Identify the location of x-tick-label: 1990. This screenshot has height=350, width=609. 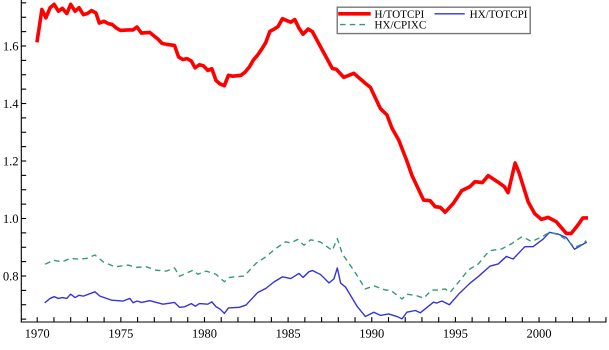
(372, 333).